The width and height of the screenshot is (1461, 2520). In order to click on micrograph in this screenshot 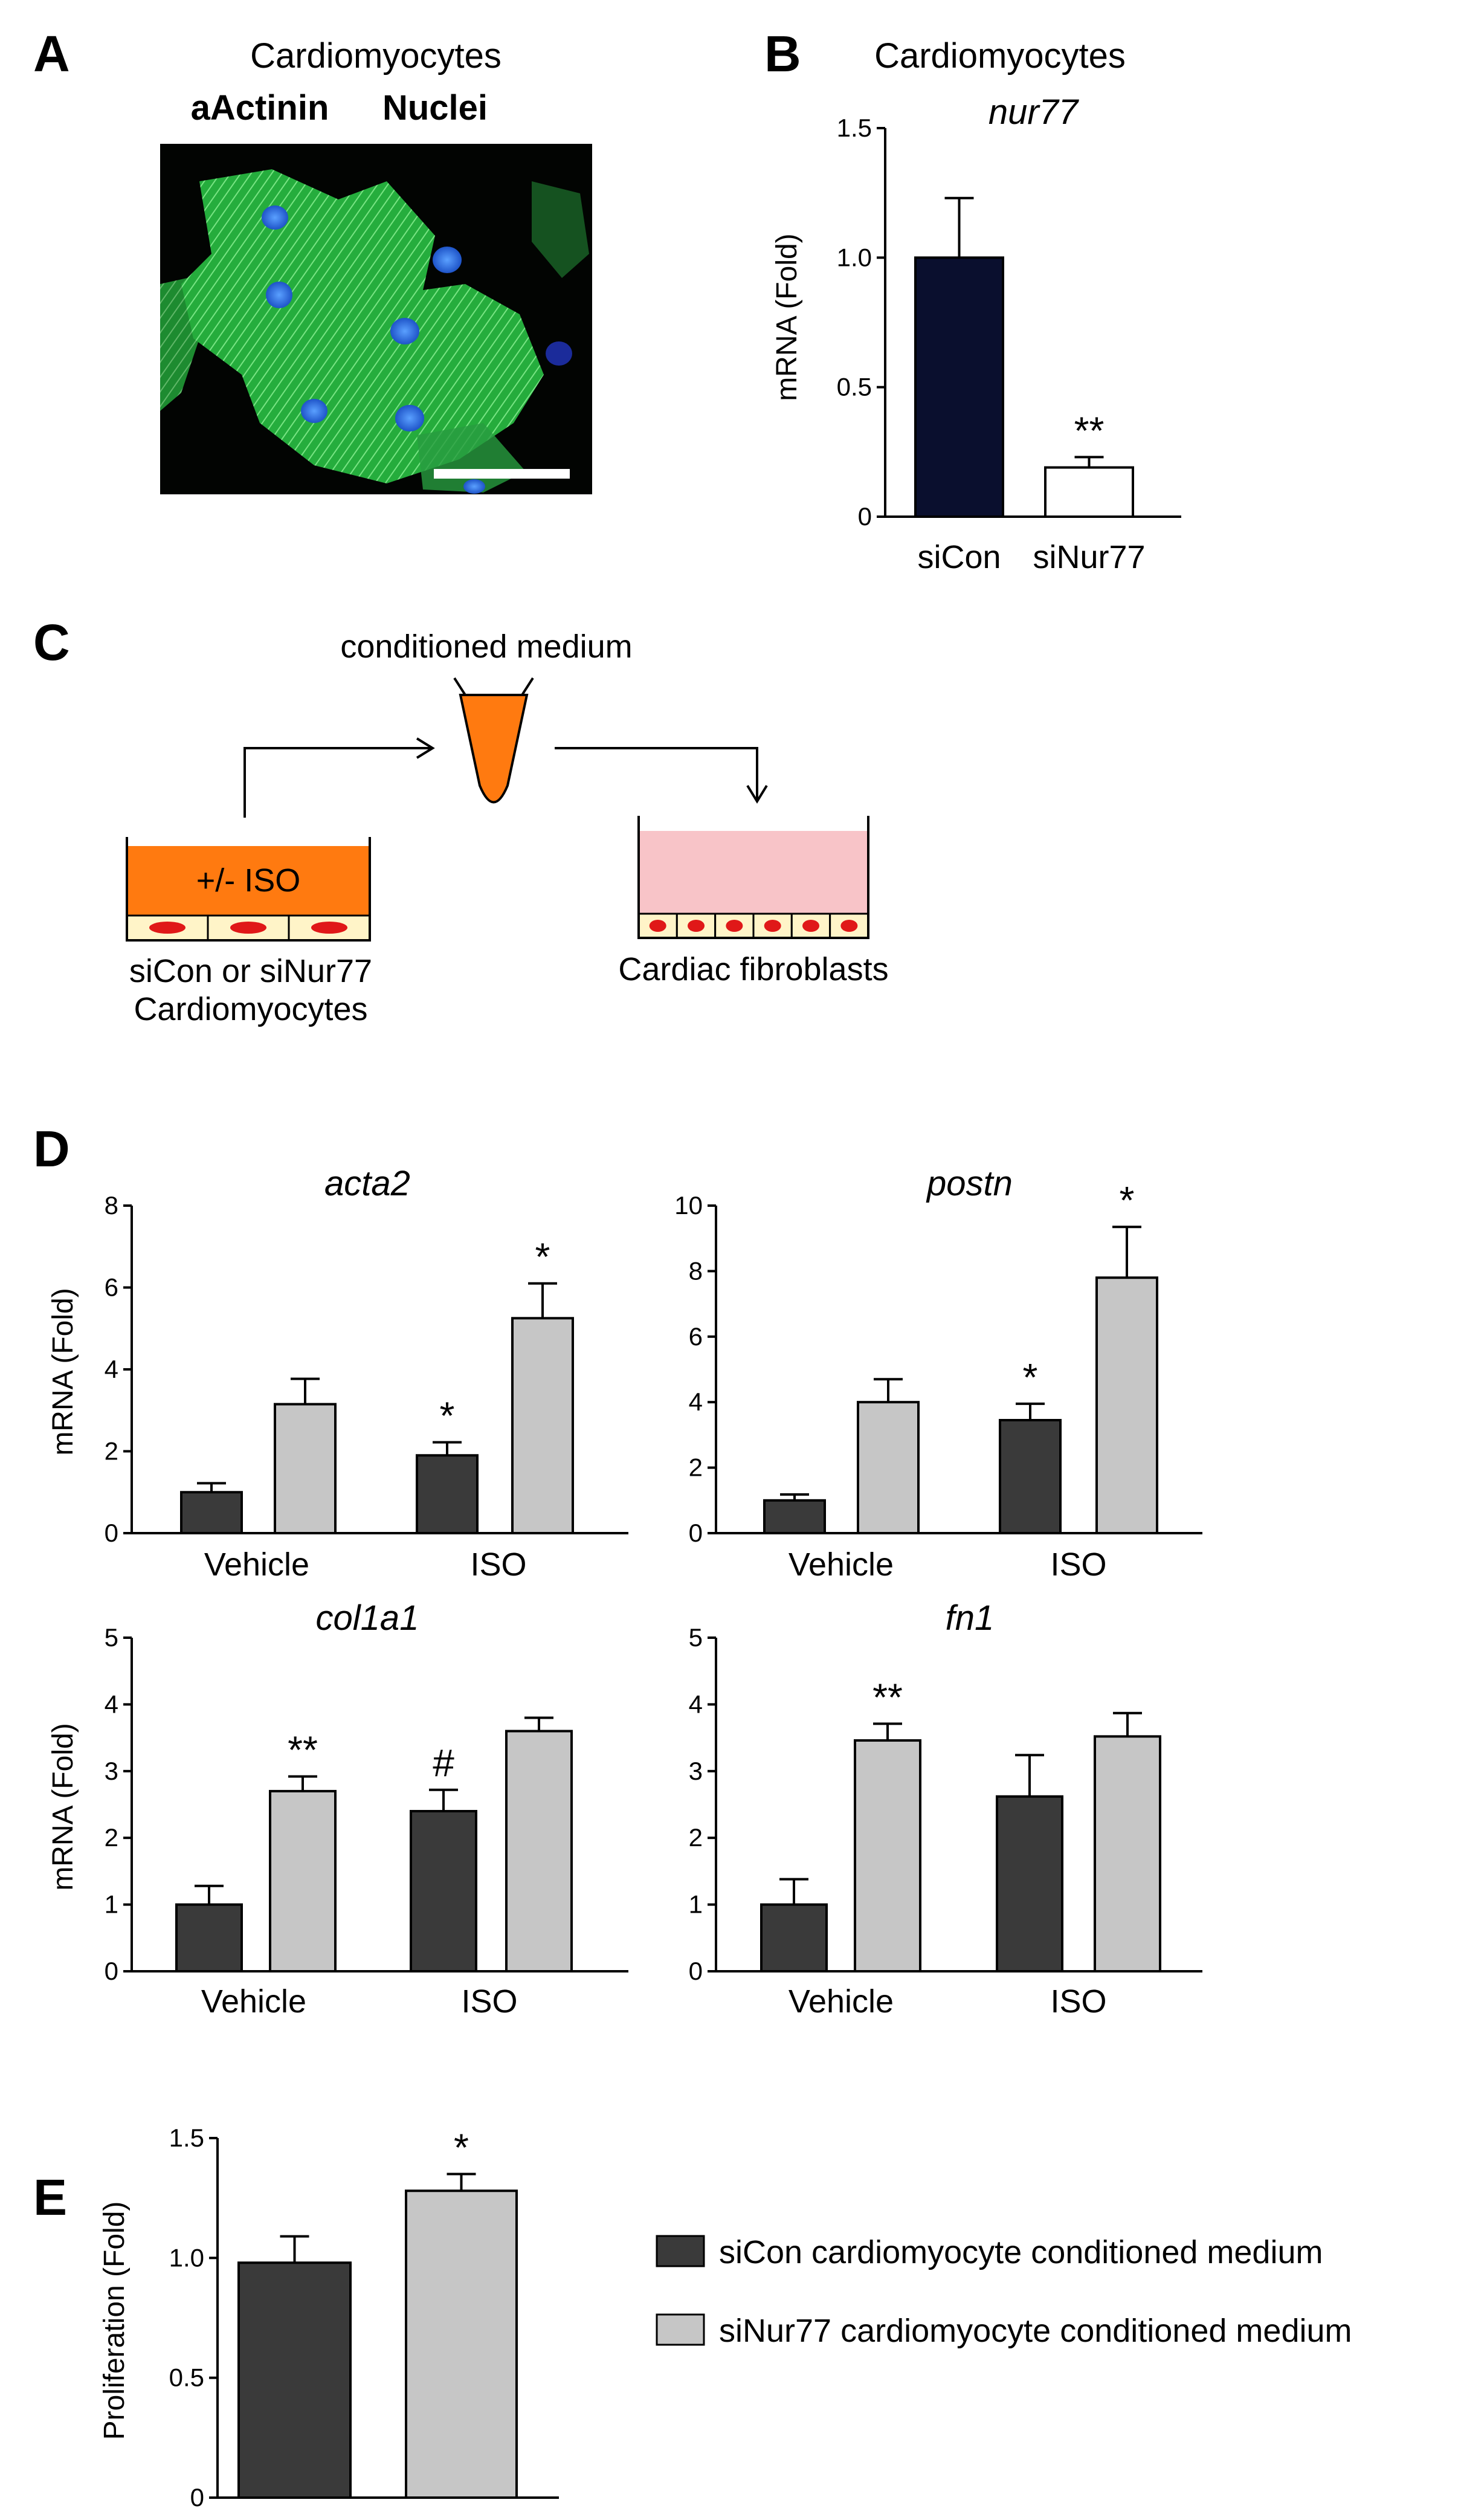, I will do `click(376, 319)`.